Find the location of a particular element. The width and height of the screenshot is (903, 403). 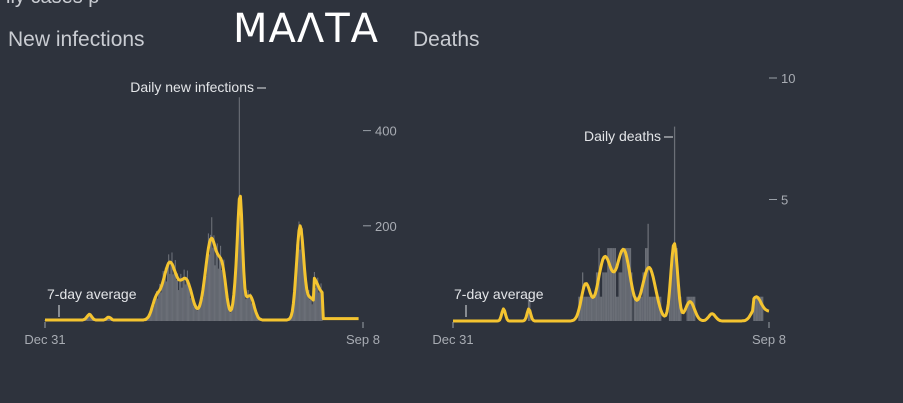

infections-annotation-average: 7-day average is located at coordinates (92, 294).